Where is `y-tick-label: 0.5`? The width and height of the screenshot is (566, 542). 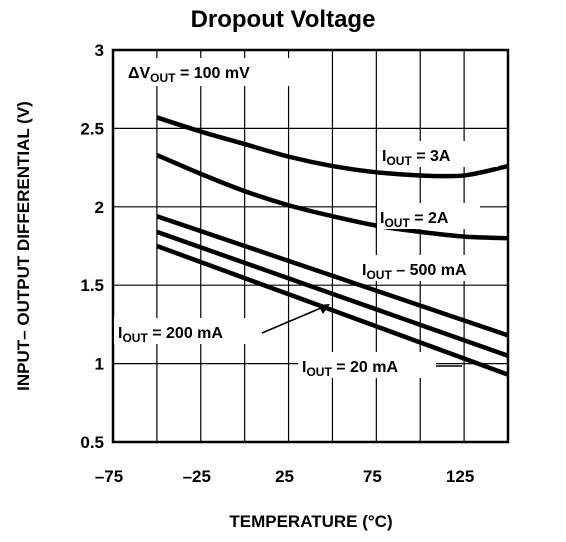 y-tick-label: 0.5 is located at coordinates (92, 442).